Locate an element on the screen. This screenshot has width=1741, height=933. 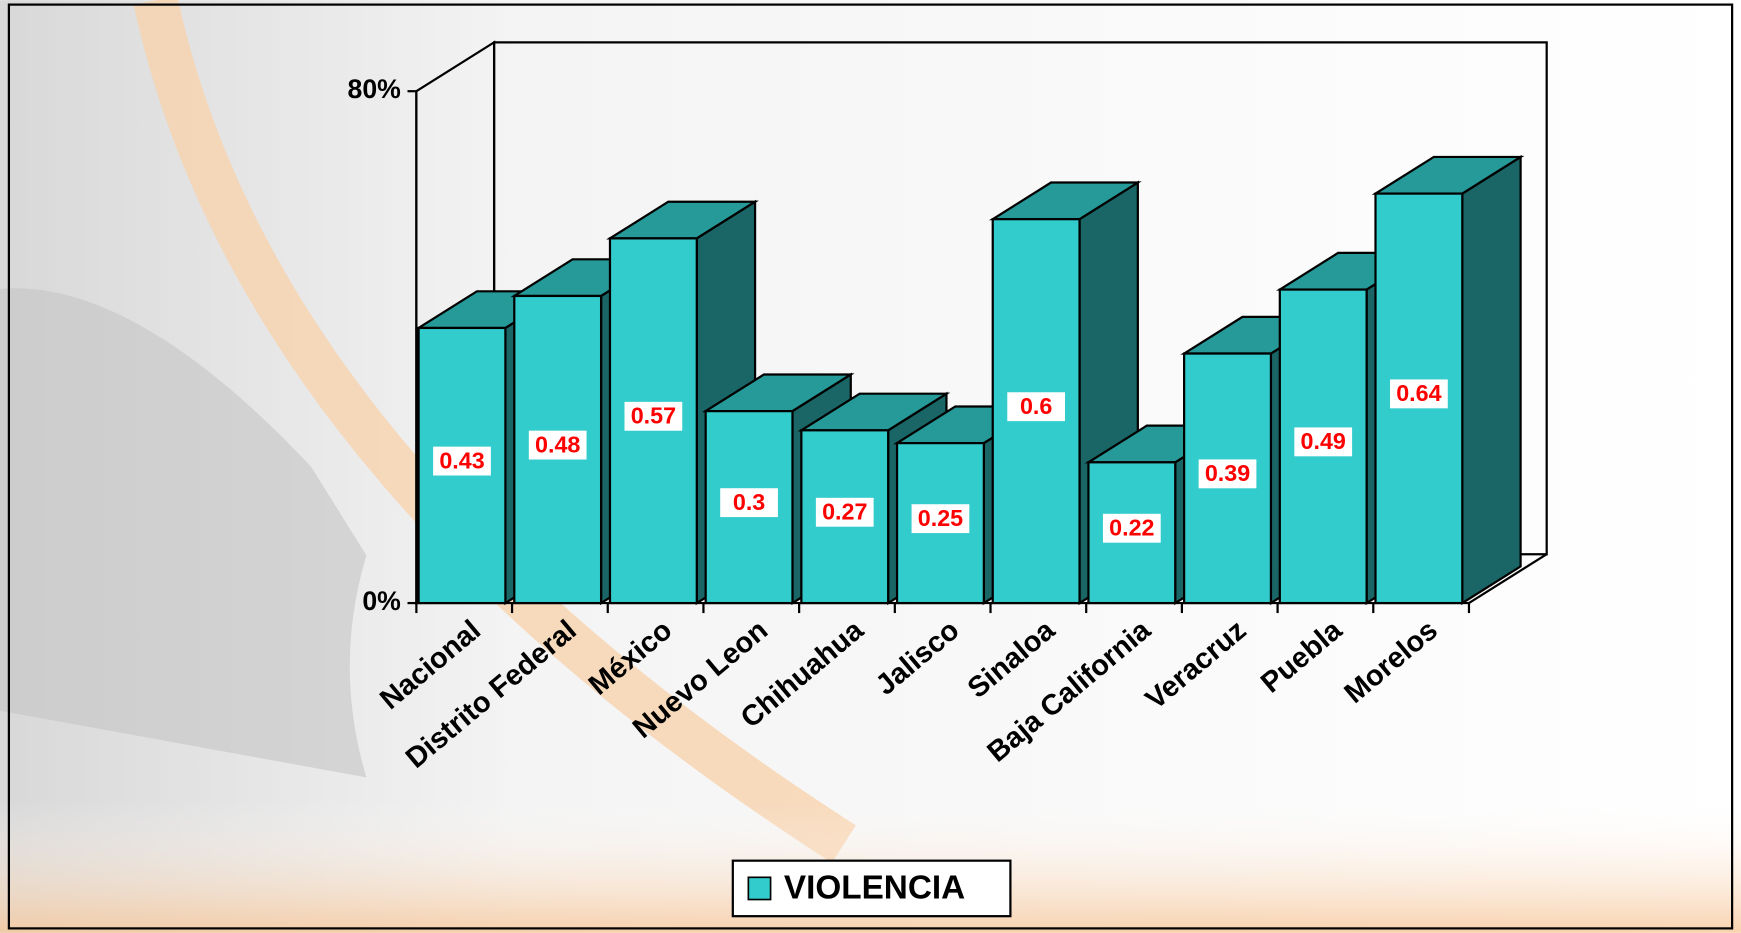
data-label: 0.64 is located at coordinates (1418, 393).